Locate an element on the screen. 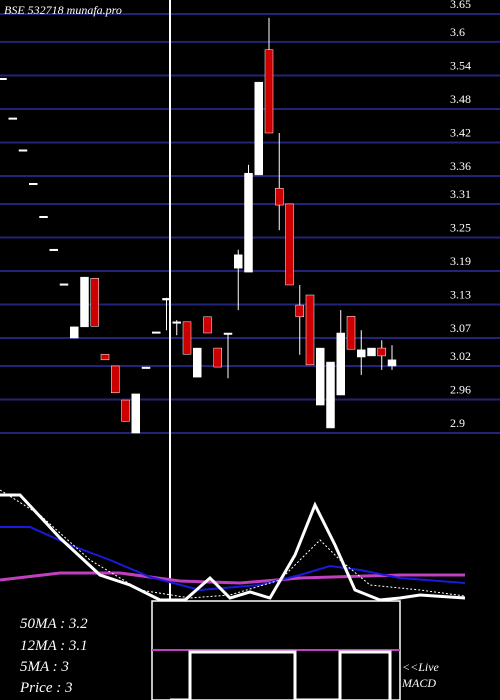 The height and width of the screenshot is (700, 500). y-tick-label: 3.48 is located at coordinates (460, 99).